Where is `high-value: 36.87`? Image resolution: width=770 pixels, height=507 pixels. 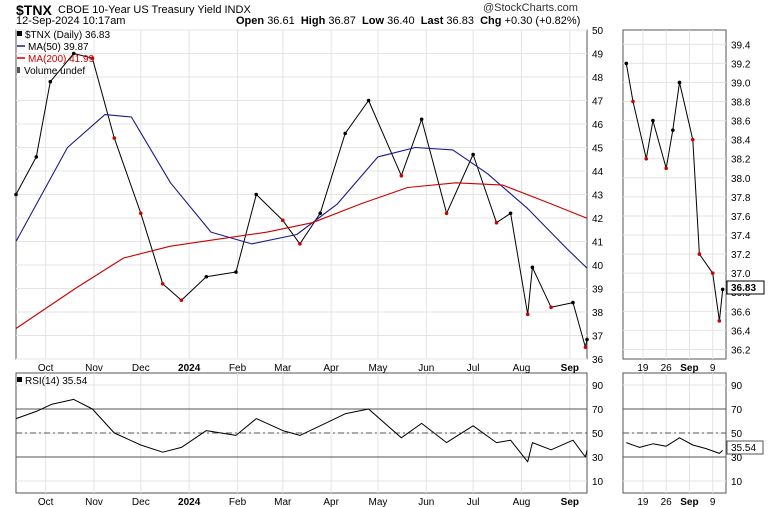
high-value: 36.87 is located at coordinates (342, 21).